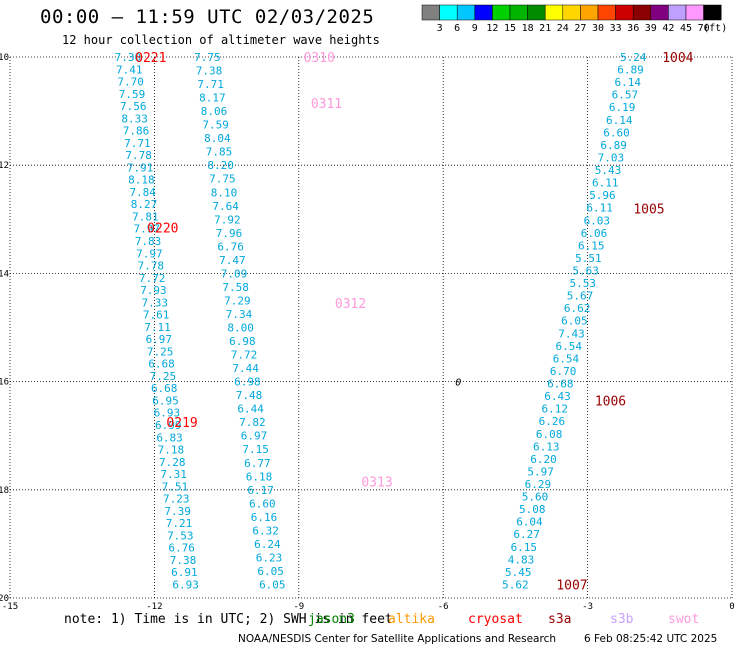  What do you see at coordinates (571, 333) in the screenshot?
I see `wave-height-value: 7.43` at bounding box center [571, 333].